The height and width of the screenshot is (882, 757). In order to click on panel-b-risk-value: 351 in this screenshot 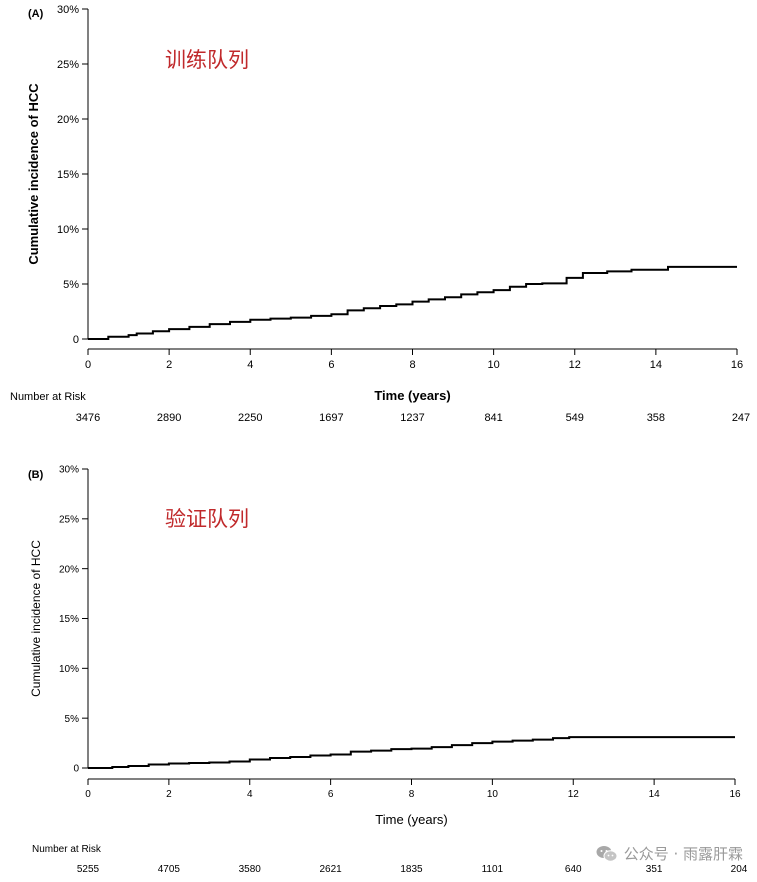, I will do `click(654, 869)`.